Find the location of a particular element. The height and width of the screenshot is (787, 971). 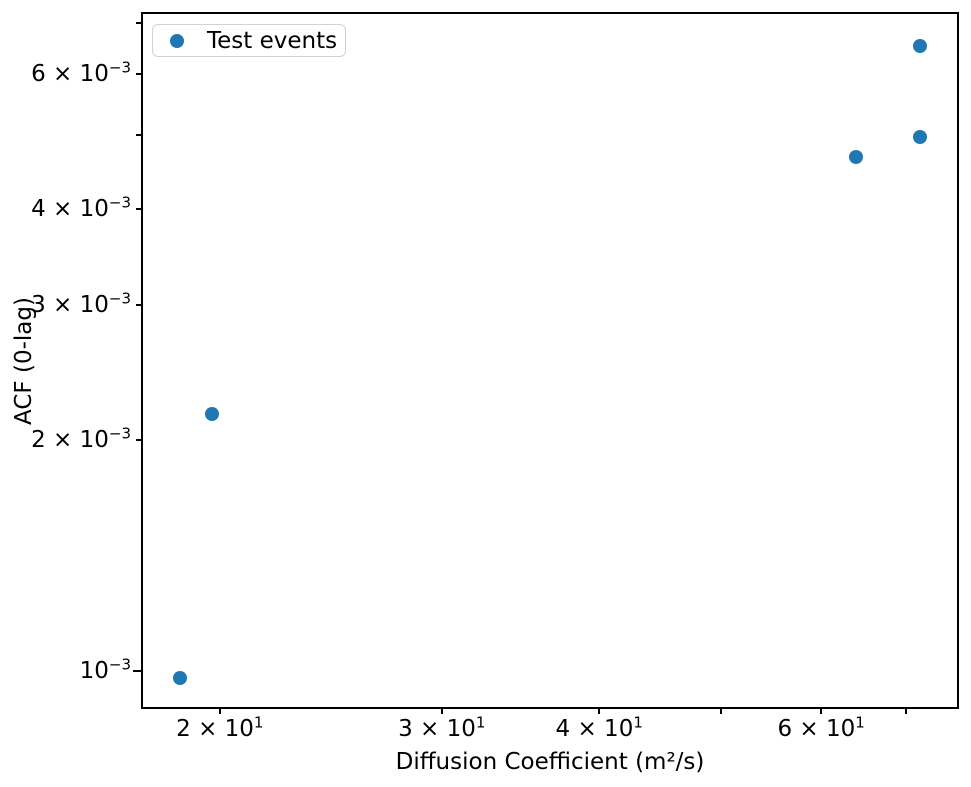

x-tick-label: 6 × 101 is located at coordinates (821, 727).